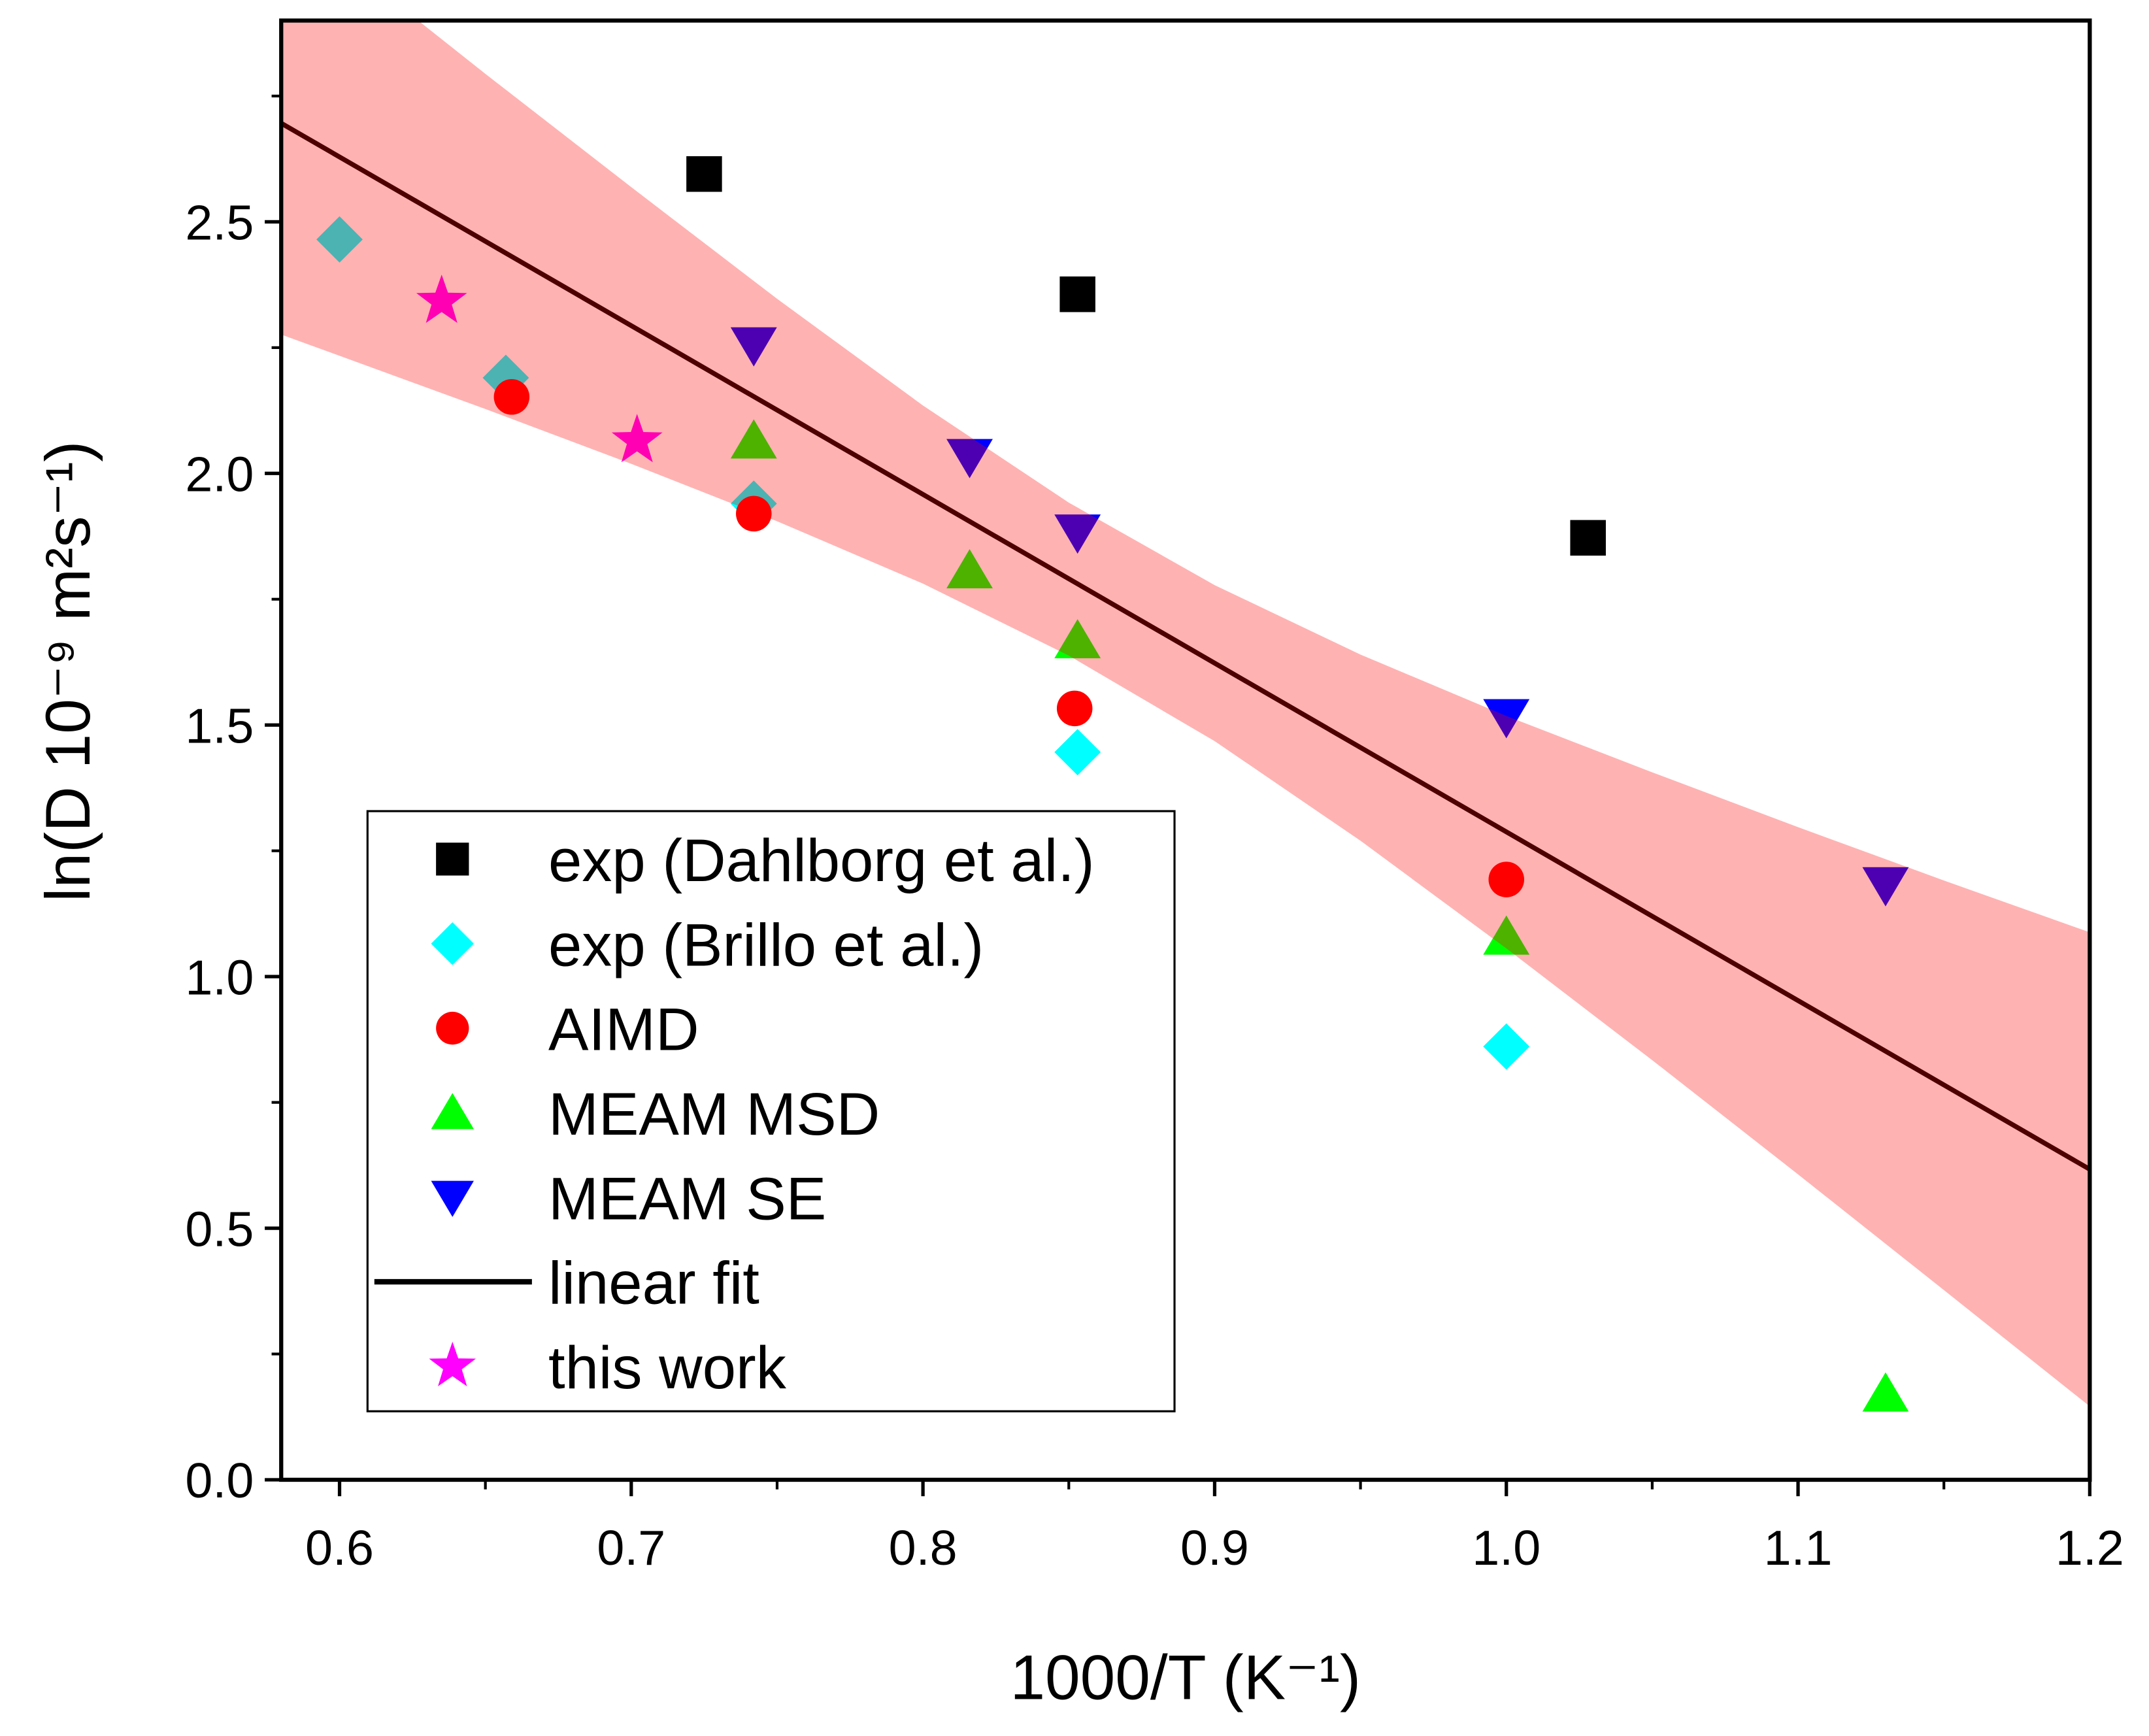 This screenshot has width=2149, height=1736. I want to click on legend-label: exp (Dahlborg et al.), so click(821, 861).